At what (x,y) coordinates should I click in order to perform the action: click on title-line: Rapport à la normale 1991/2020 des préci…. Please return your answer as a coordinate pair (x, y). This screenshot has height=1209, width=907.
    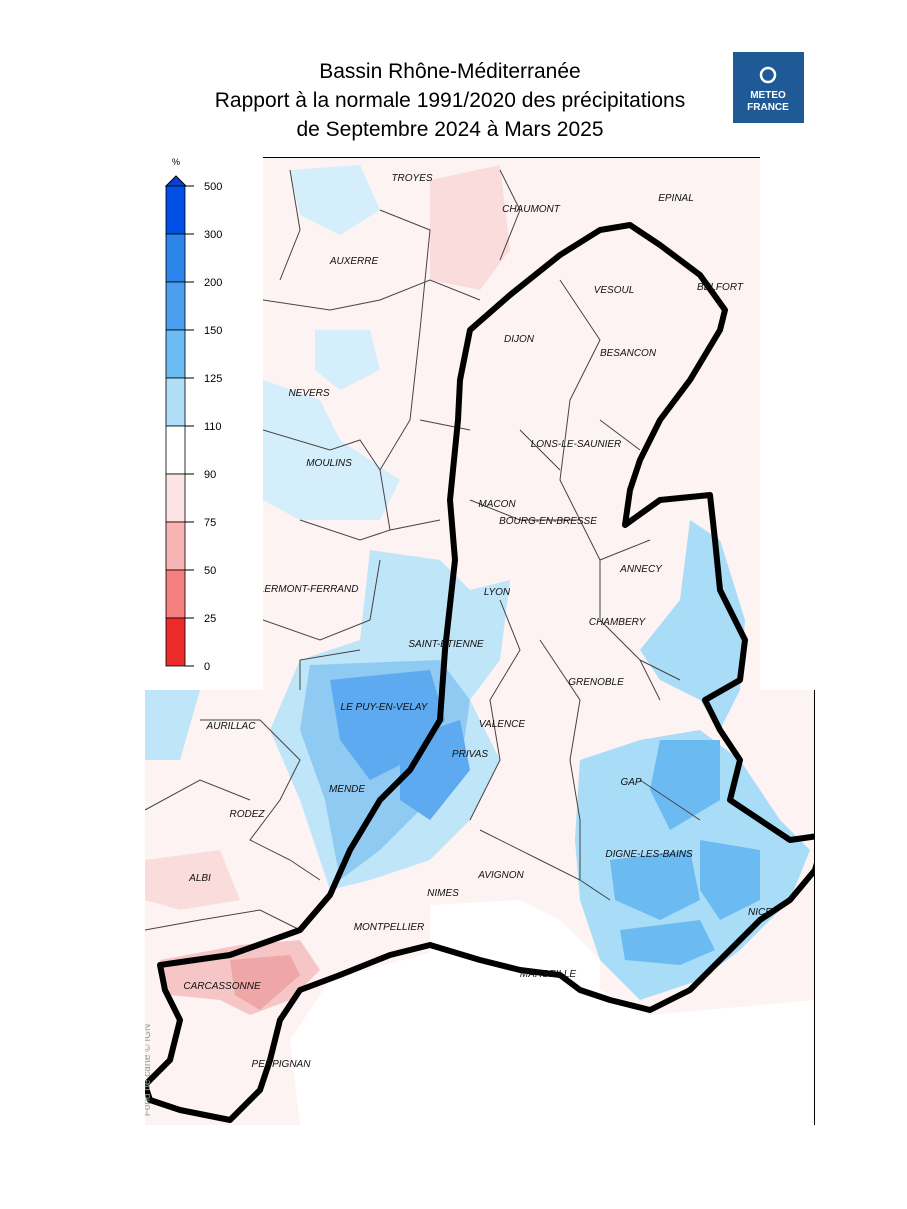
    Looking at the image, I should click on (450, 100).